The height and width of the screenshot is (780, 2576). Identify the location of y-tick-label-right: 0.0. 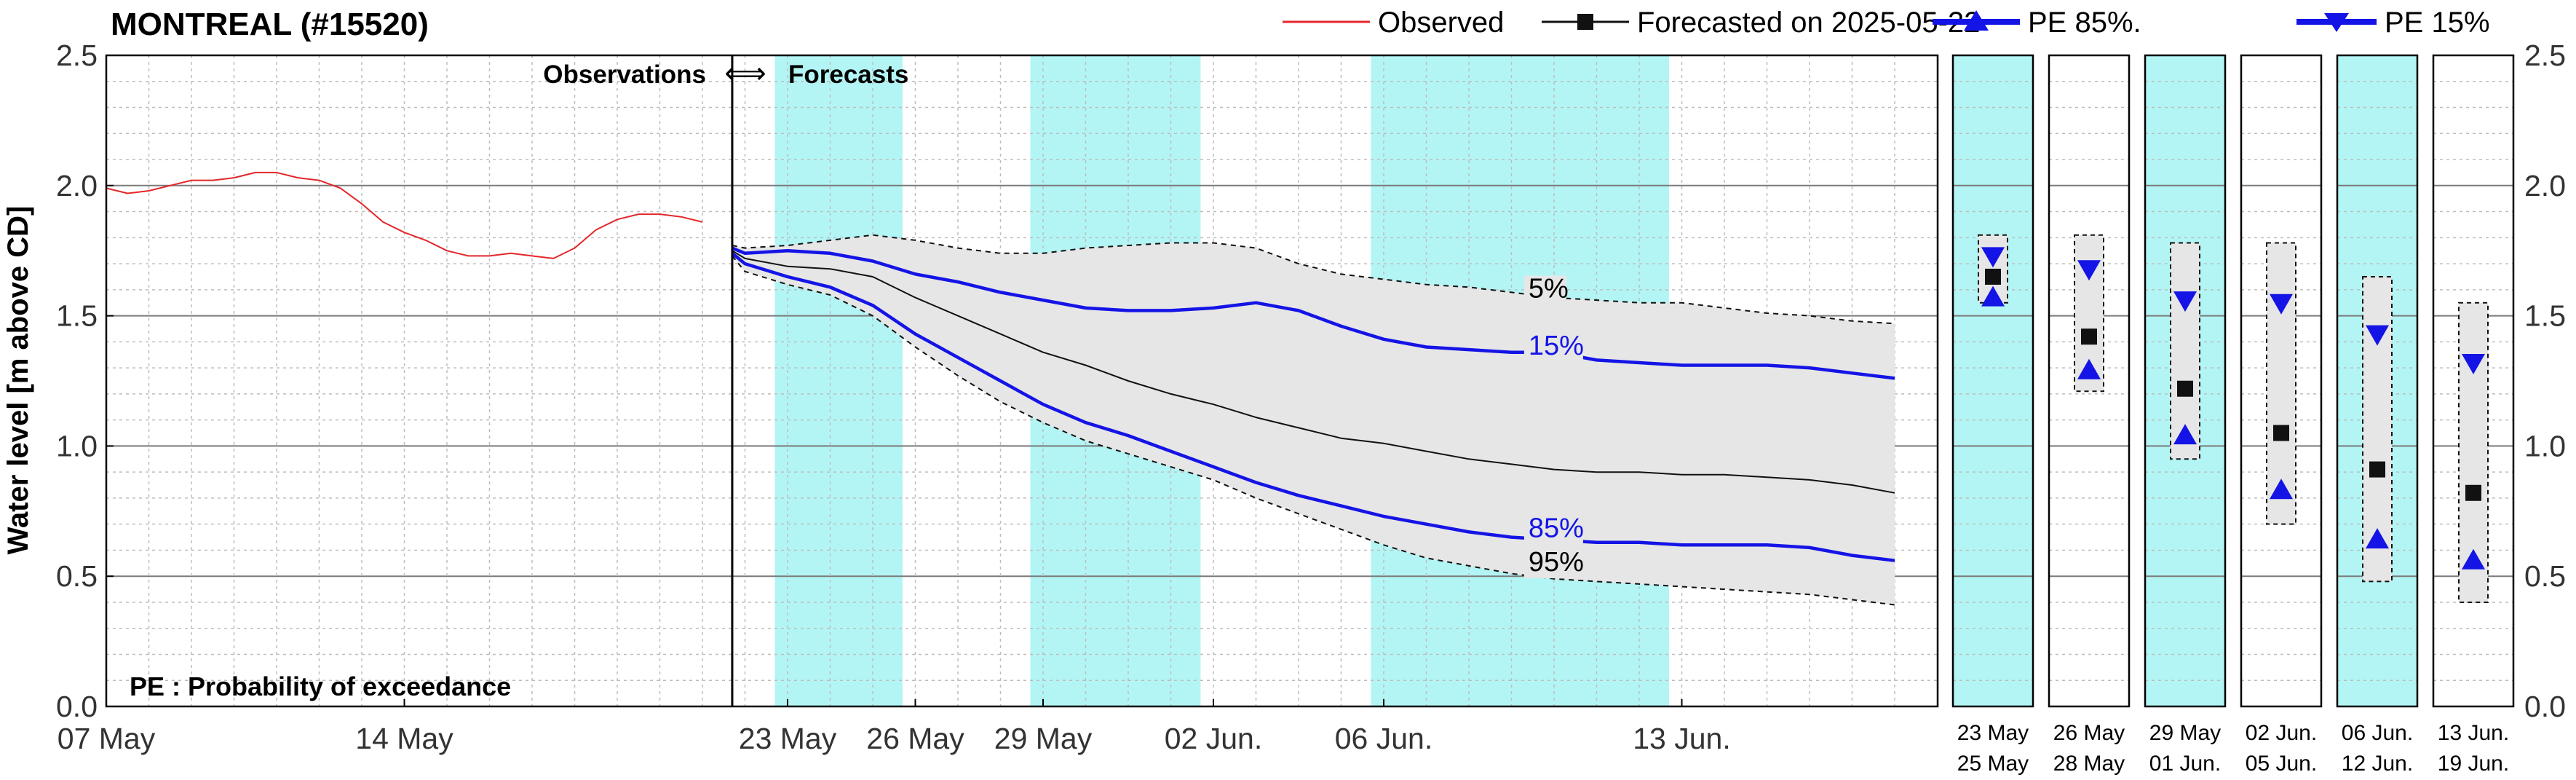
(2545, 706).